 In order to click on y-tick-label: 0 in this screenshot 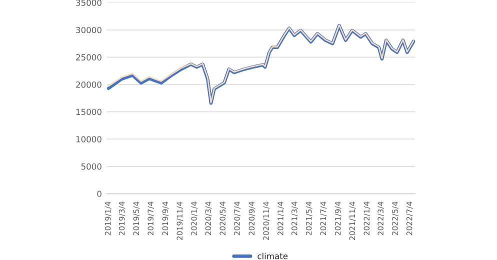, I will do `click(99, 193)`.